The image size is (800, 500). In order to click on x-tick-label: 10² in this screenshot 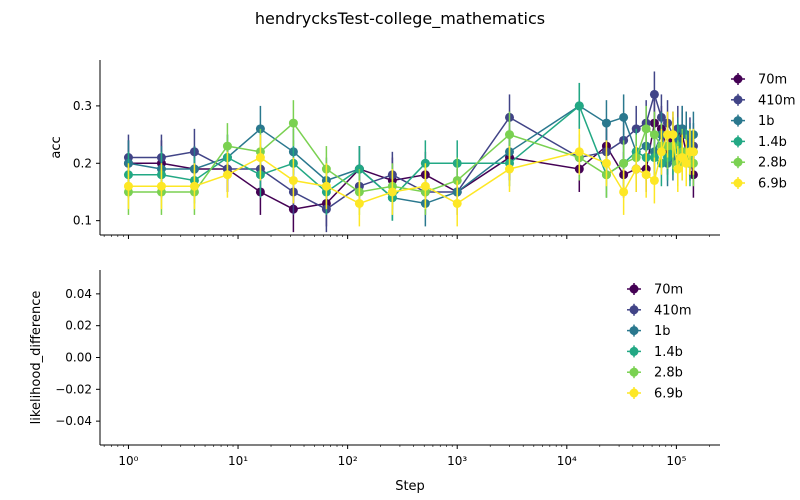, I will do `click(348, 461)`.